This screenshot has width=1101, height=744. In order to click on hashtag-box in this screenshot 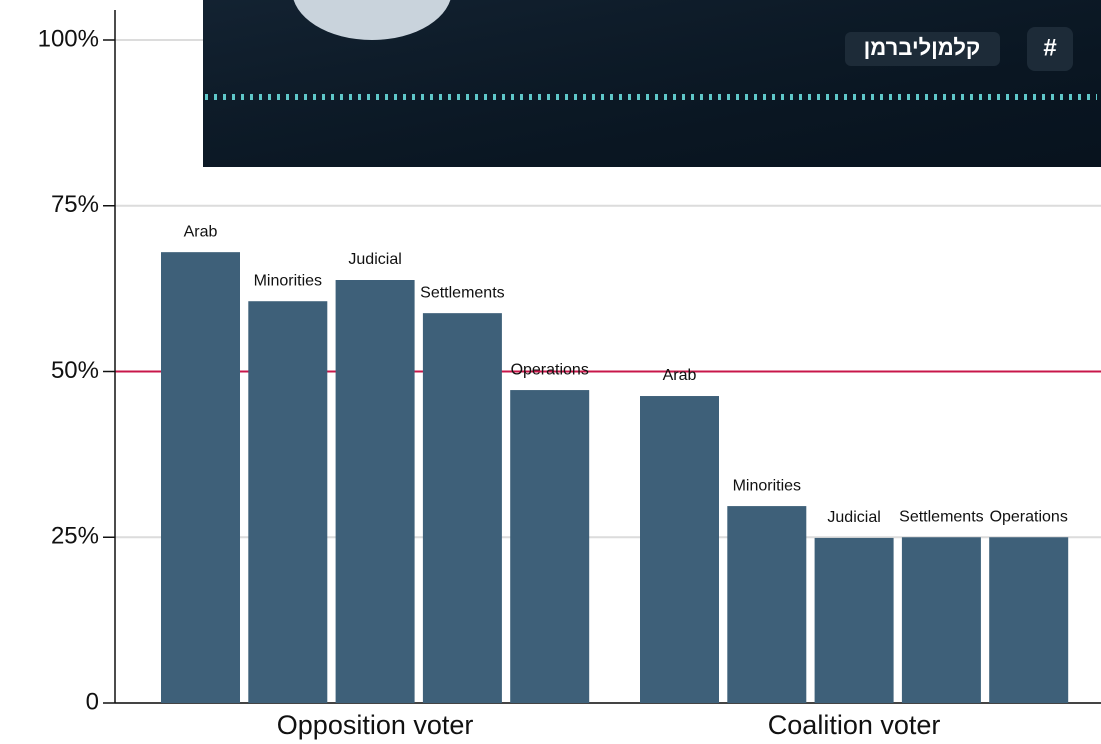, I will do `click(1050, 49)`.